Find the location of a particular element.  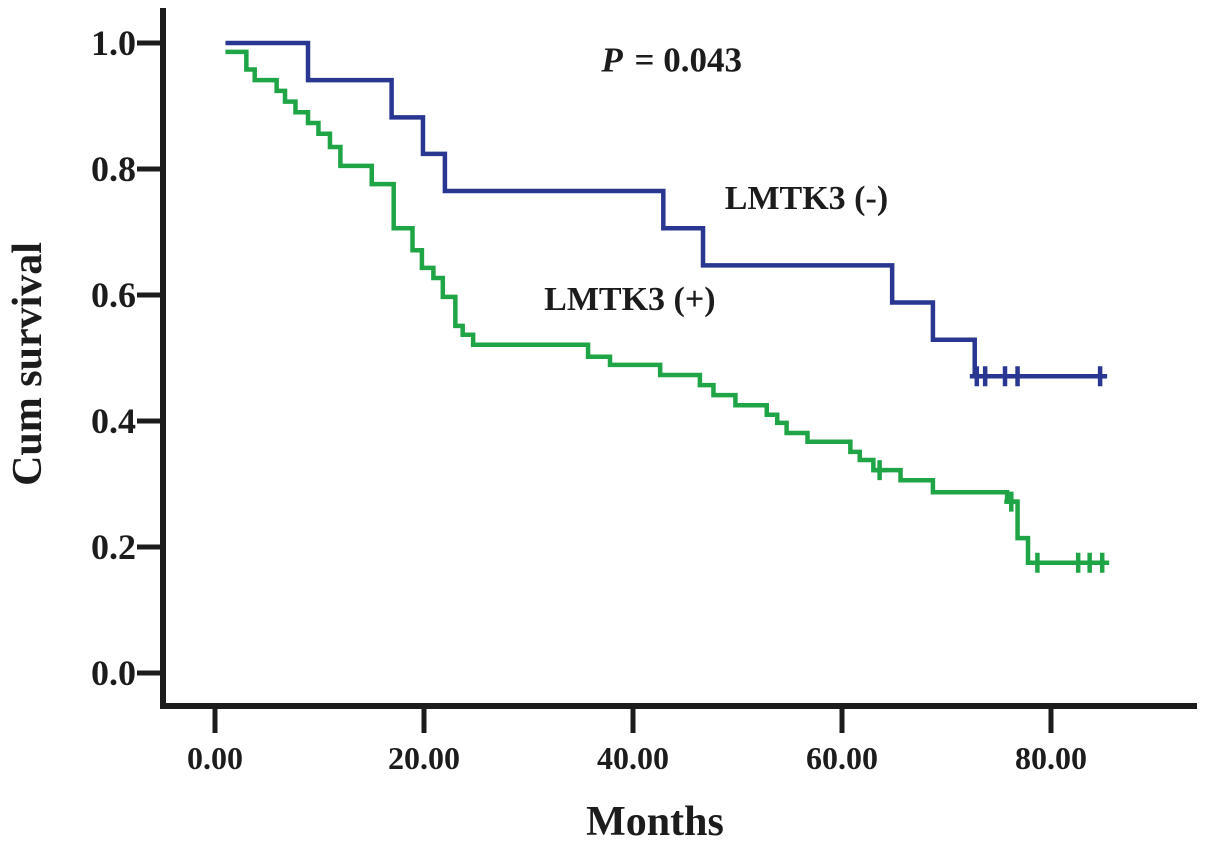

x-tick-label: 60.00 is located at coordinates (842, 758).